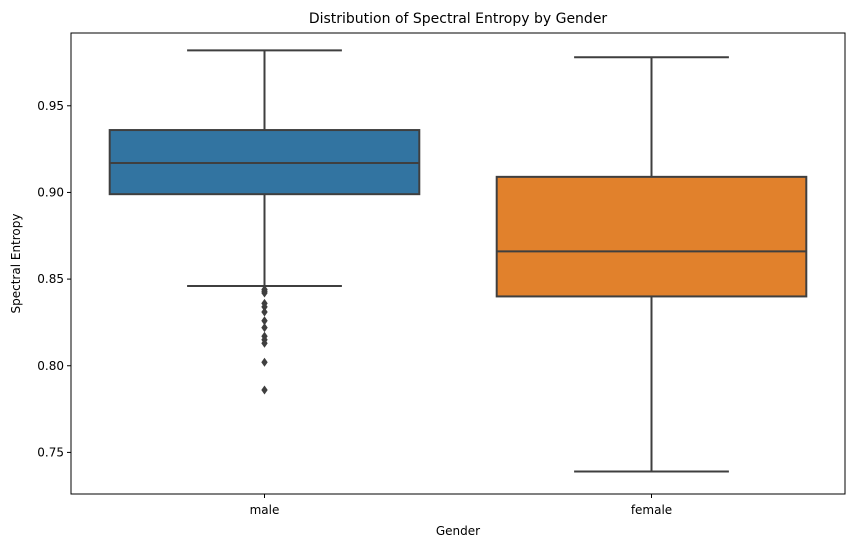  Describe the element at coordinates (50, 366) in the screenshot. I see `y-tick-label: 0.80` at that location.